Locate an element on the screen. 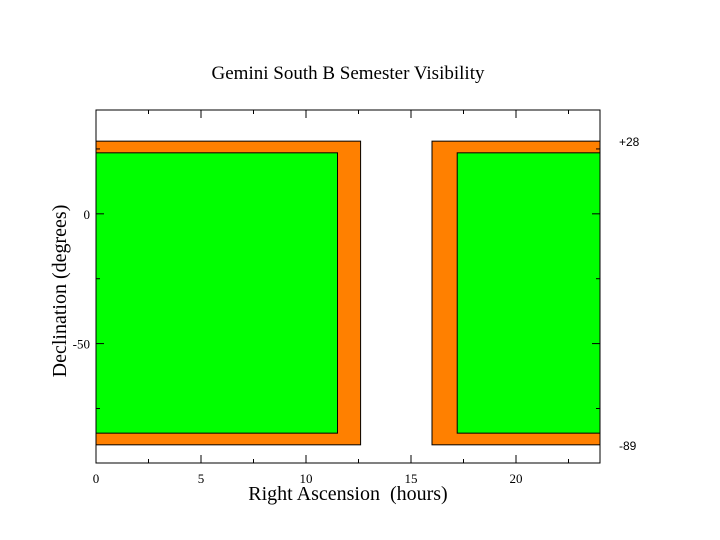 The width and height of the screenshot is (720, 540). dec-limit-label-1: +28 is located at coordinates (629, 142).